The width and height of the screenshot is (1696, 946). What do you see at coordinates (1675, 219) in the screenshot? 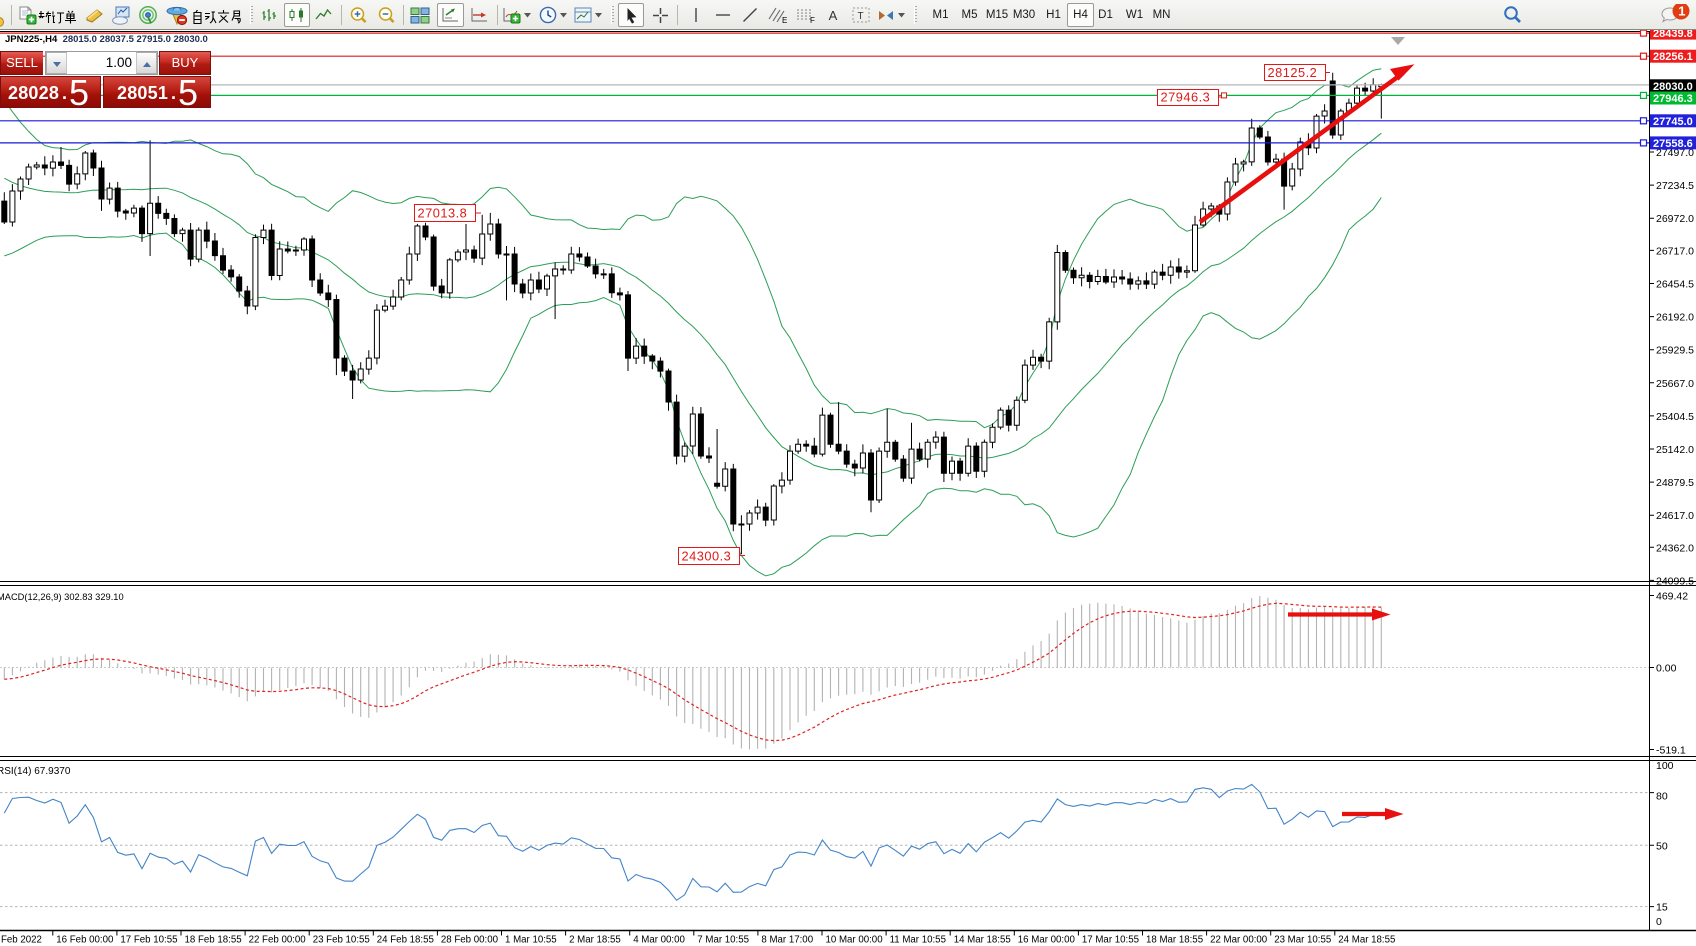
I see `svg-text: 26972.0` at bounding box center [1675, 219].